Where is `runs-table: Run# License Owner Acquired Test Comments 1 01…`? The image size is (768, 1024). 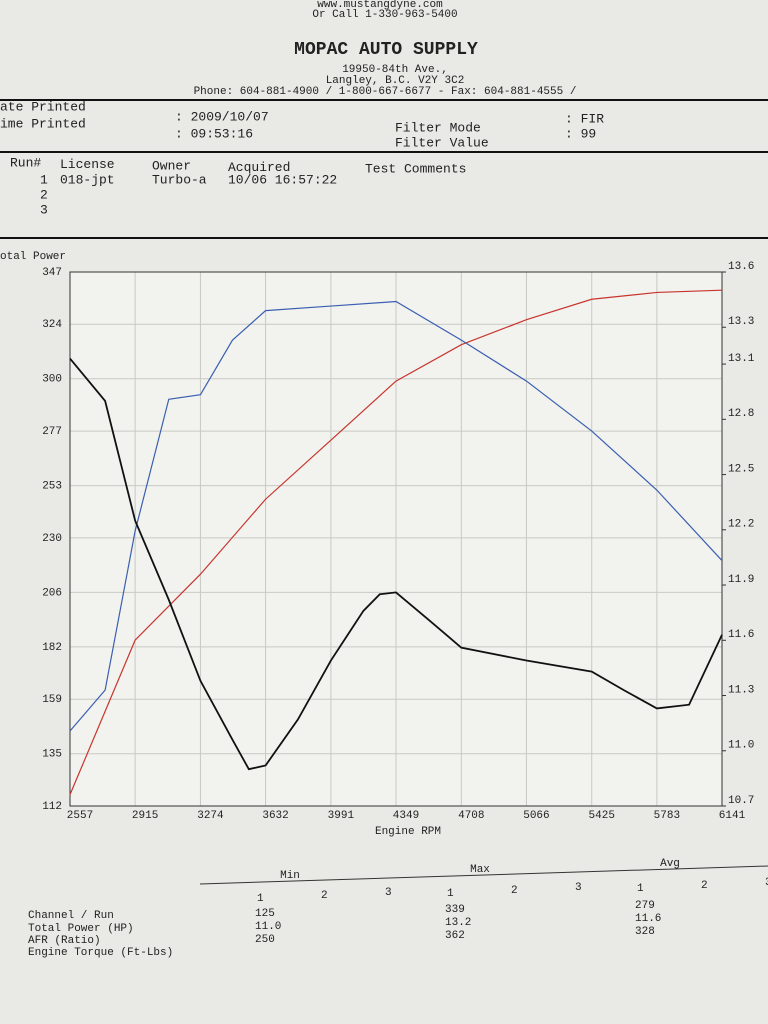 runs-table: Run# License Owner Acquired Test Comments 1 01… is located at coordinates (238, 186).